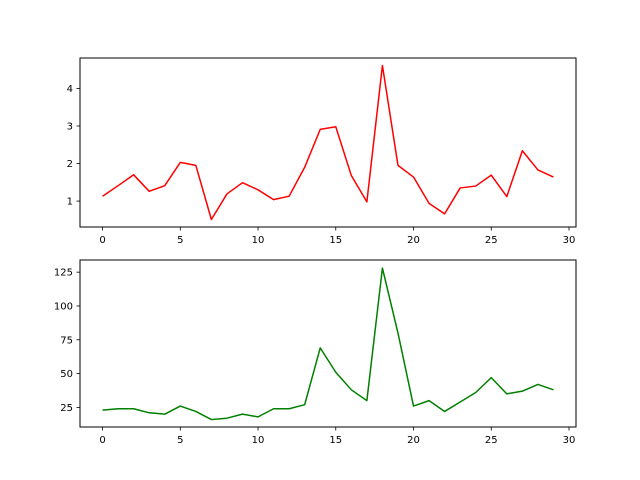  What do you see at coordinates (70, 164) in the screenshot?
I see `y-tick-label-0-1: 2` at bounding box center [70, 164].